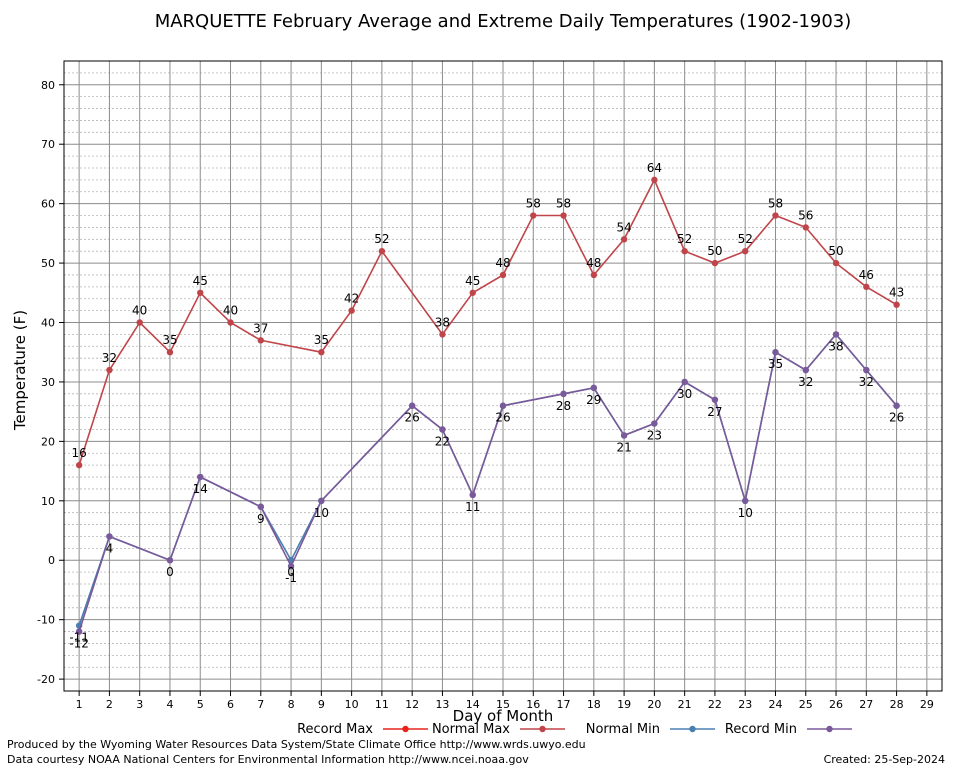 This screenshot has height=768, width=954. I want to click on x-tick-label: 16, so click(533, 704).